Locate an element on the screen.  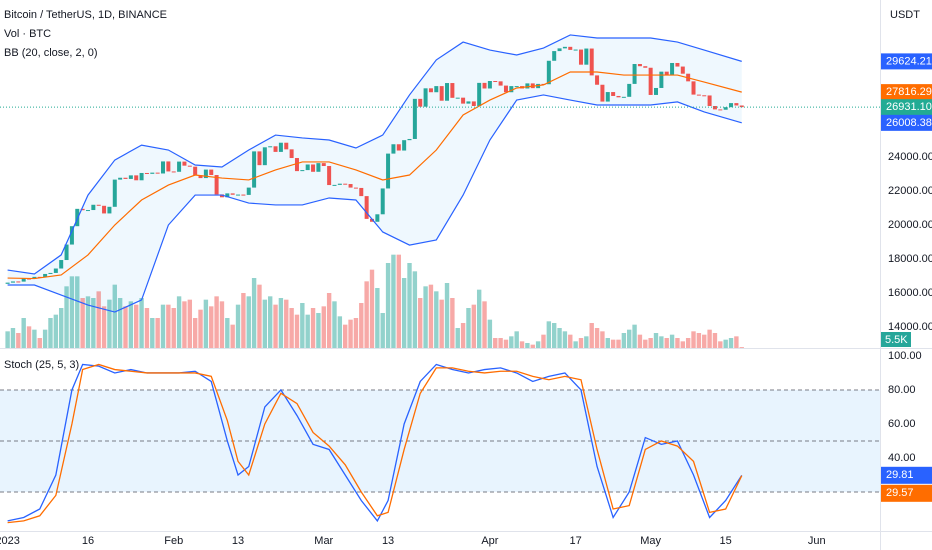
time-tick-label: 15 is located at coordinates (726, 541).